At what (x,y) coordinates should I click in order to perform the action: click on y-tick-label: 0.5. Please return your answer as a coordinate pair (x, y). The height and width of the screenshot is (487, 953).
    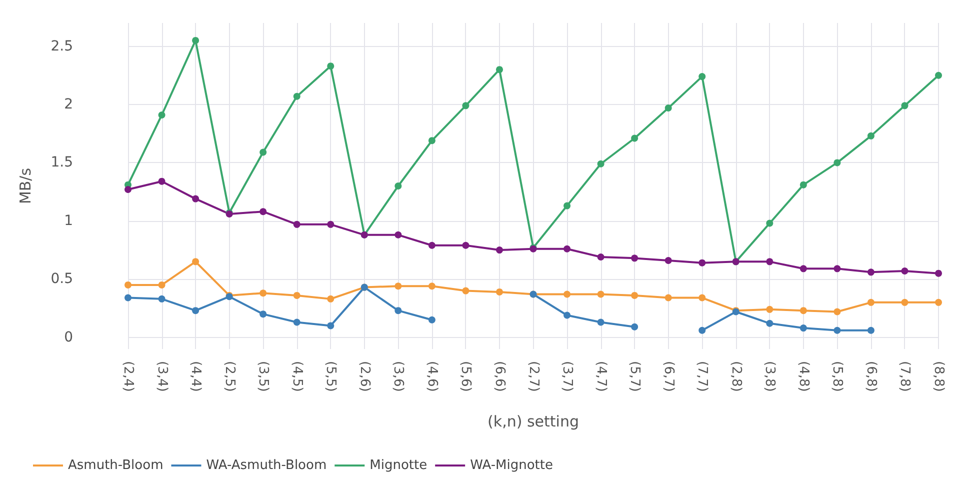
    Looking at the image, I should click on (61, 279).